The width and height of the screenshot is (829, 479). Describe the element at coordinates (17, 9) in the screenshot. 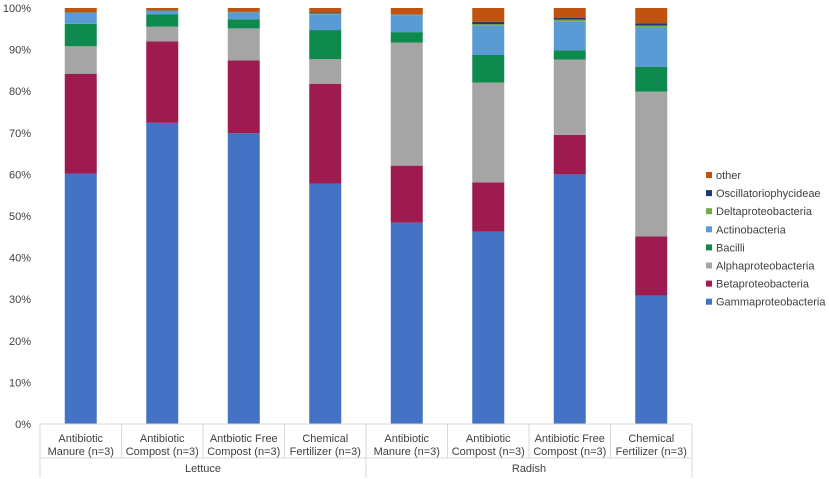

I see `y-tick-label: 100%` at that location.